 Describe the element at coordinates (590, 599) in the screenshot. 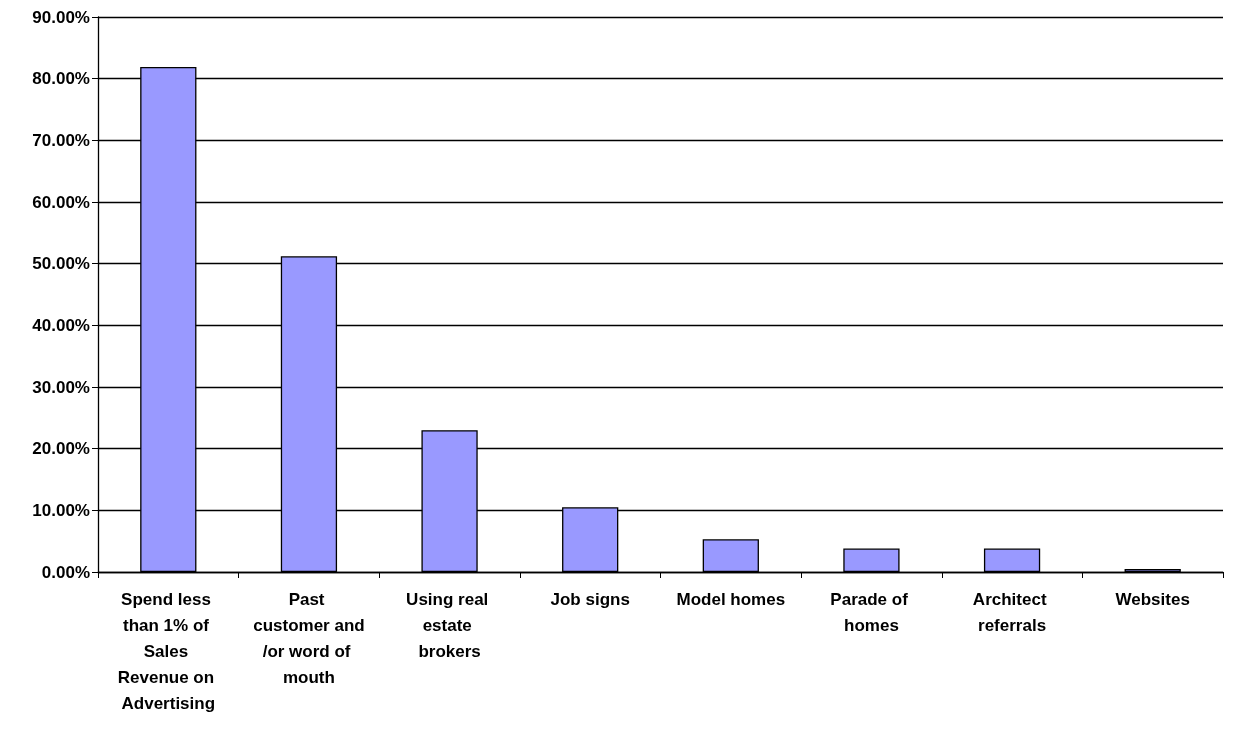

I see `x-tick-label: Job signs` at that location.